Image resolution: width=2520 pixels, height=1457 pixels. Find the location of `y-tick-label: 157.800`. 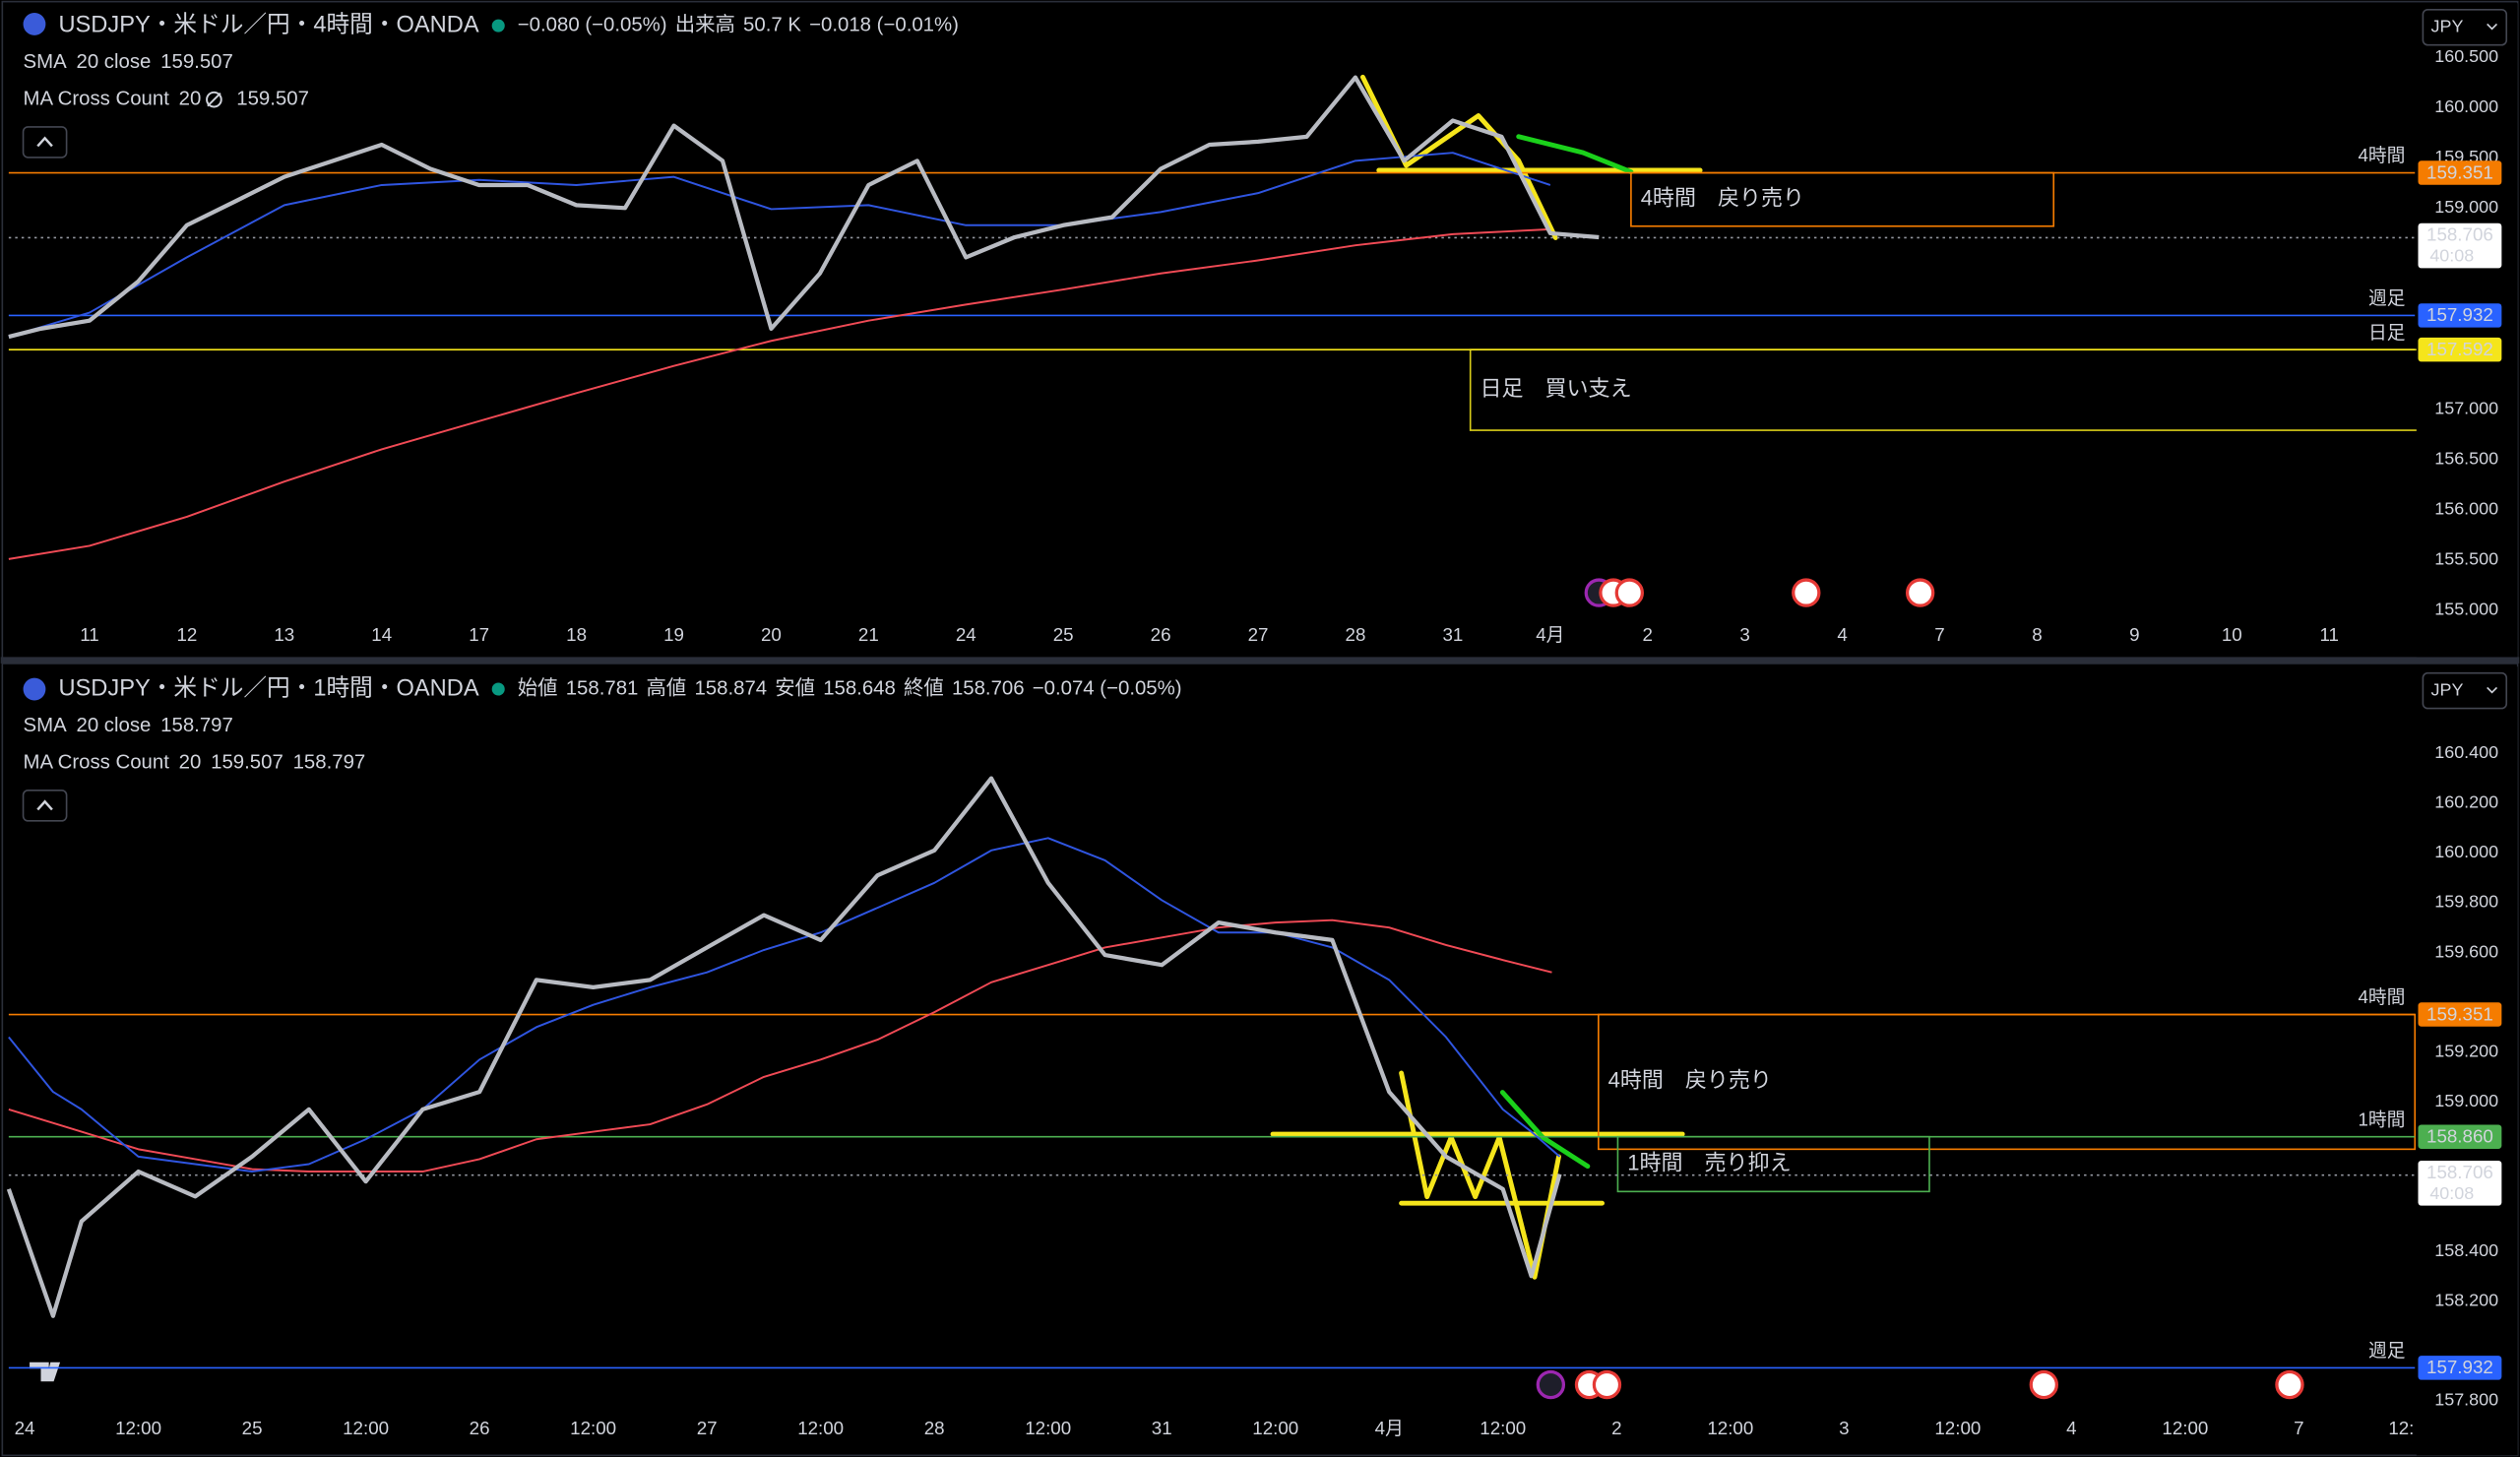

y-tick-label: 157.800 is located at coordinates (2466, 1400).